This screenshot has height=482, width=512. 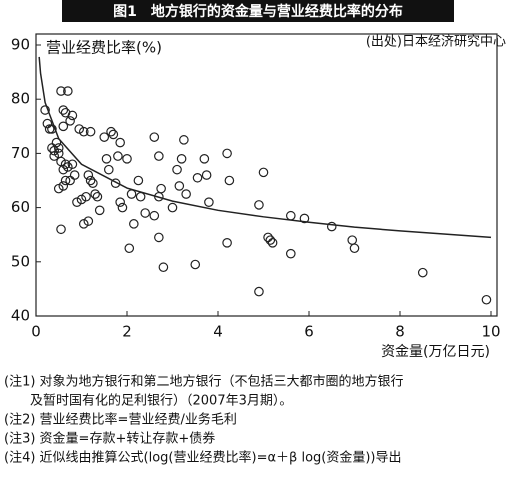 What do you see at coordinates (490, 332) in the screenshot?
I see `x-tick-label: 10` at bounding box center [490, 332].